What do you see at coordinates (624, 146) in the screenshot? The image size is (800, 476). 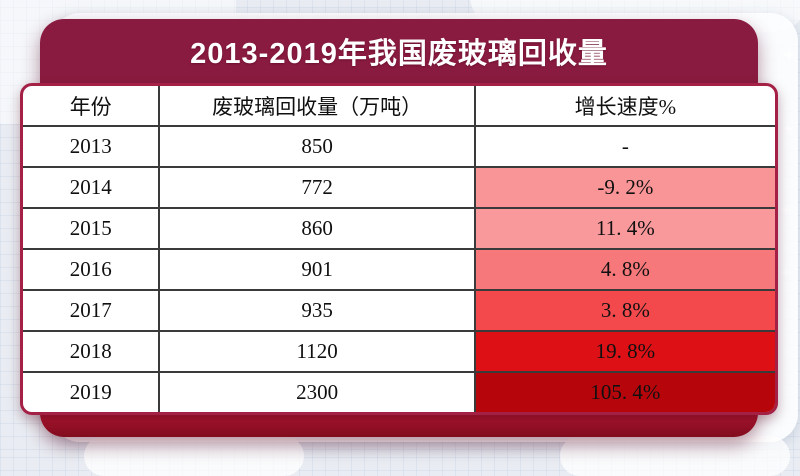 I see `growth-cell: -` at bounding box center [624, 146].